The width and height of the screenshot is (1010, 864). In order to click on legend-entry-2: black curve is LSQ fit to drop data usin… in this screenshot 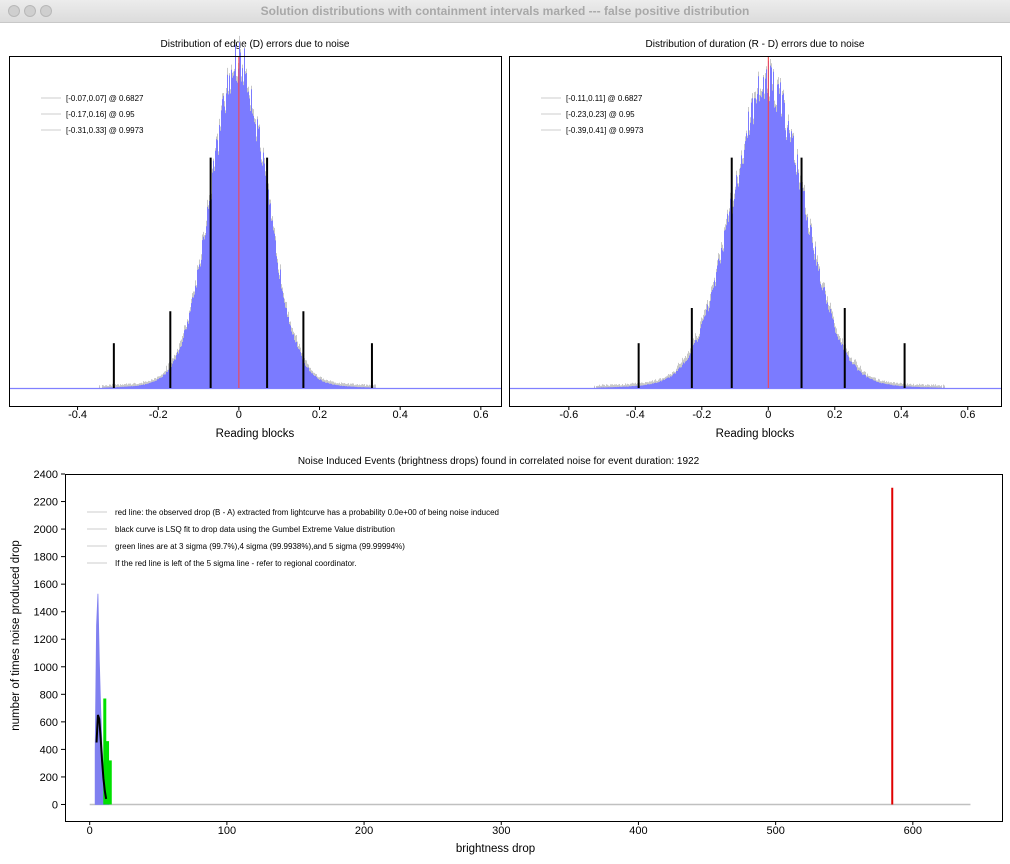, I will do `click(255, 529)`.